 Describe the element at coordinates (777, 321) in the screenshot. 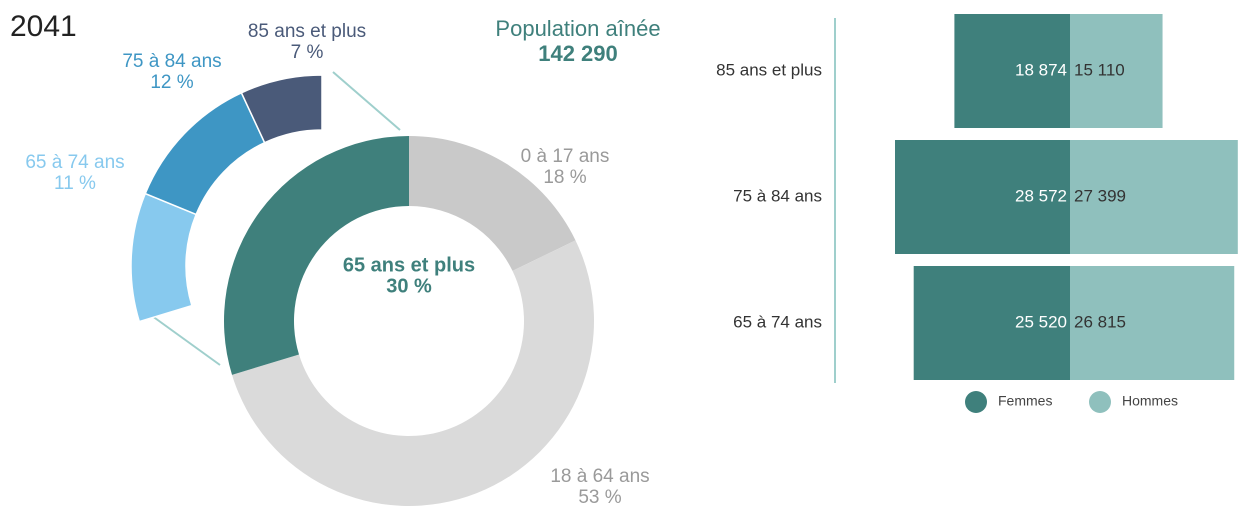

I see `category-label: 65 à 74 ans` at that location.